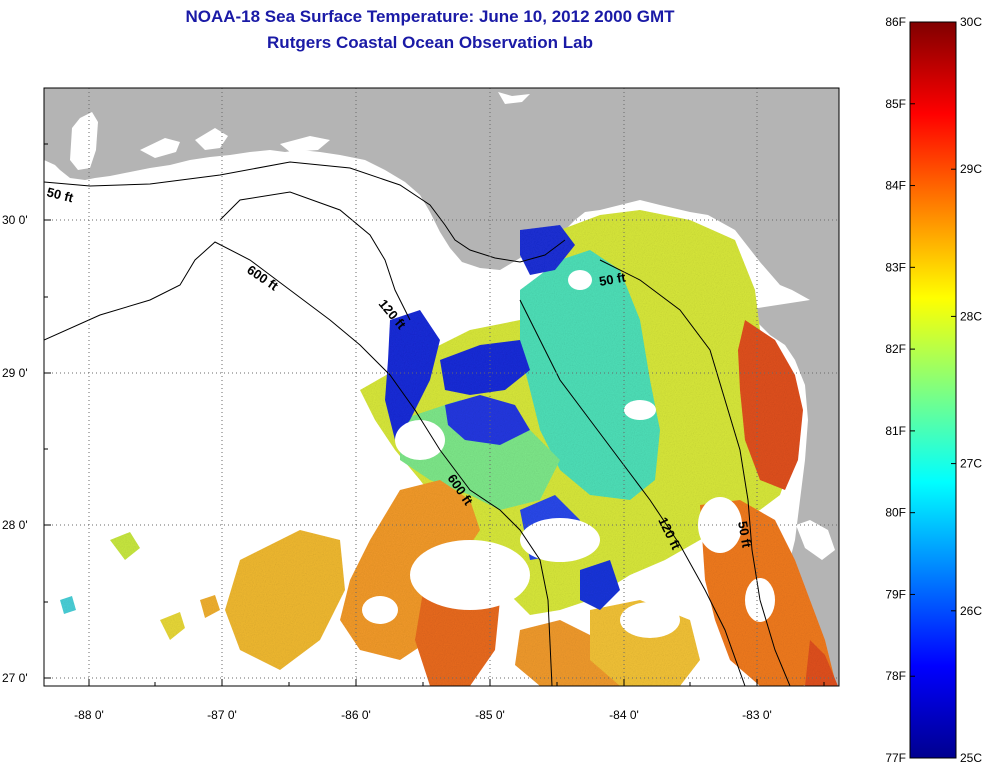 The width and height of the screenshot is (992, 770). I want to click on lon-label: -87 0', so click(222, 715).